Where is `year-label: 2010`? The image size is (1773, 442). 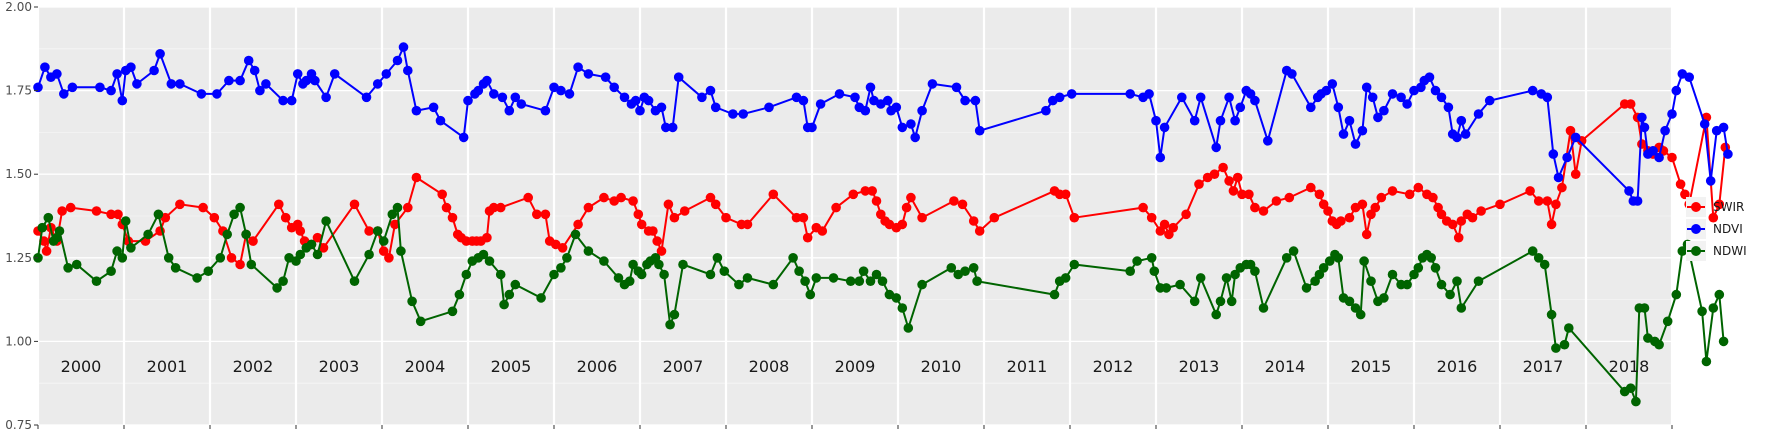
year-label: 2010 is located at coordinates (941, 366).